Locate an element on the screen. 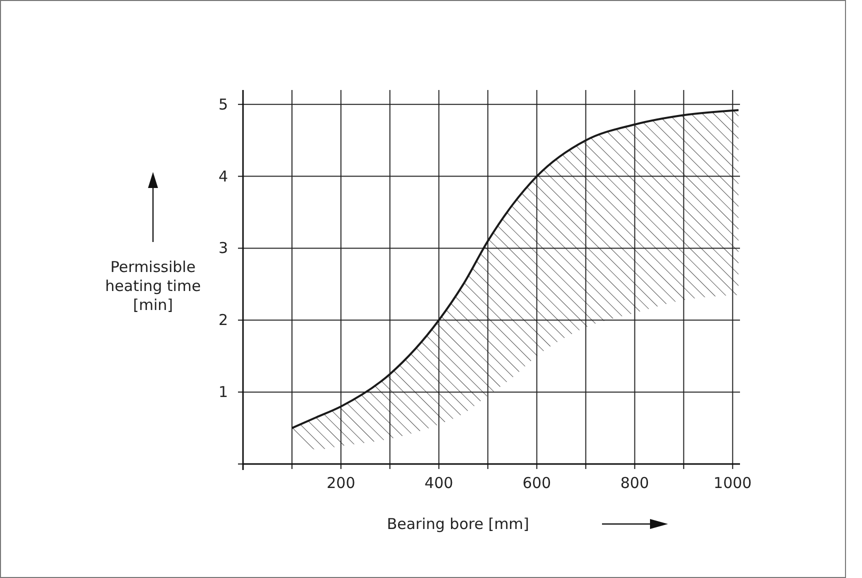 The width and height of the screenshot is (862, 578). x-tick-label: 600 is located at coordinates (537, 483).